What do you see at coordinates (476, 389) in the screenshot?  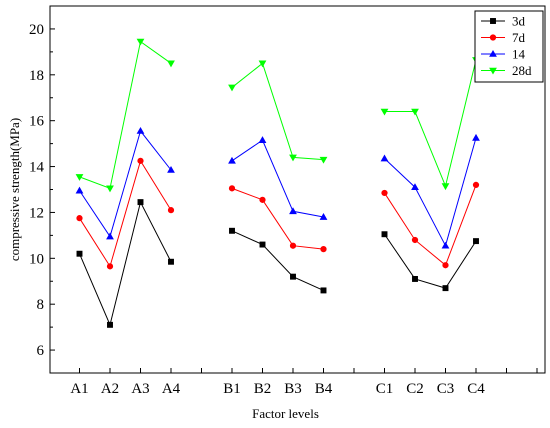 I see `x-tick-label: C4` at bounding box center [476, 389].